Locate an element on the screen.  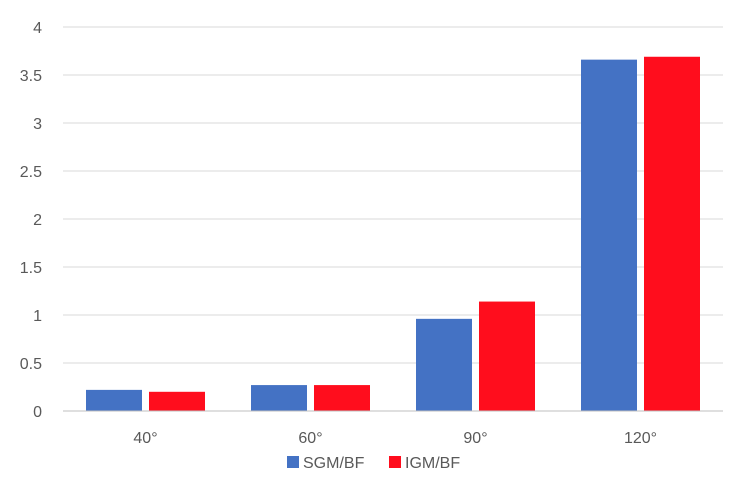
x-tick-label: 90° is located at coordinates (475, 438).